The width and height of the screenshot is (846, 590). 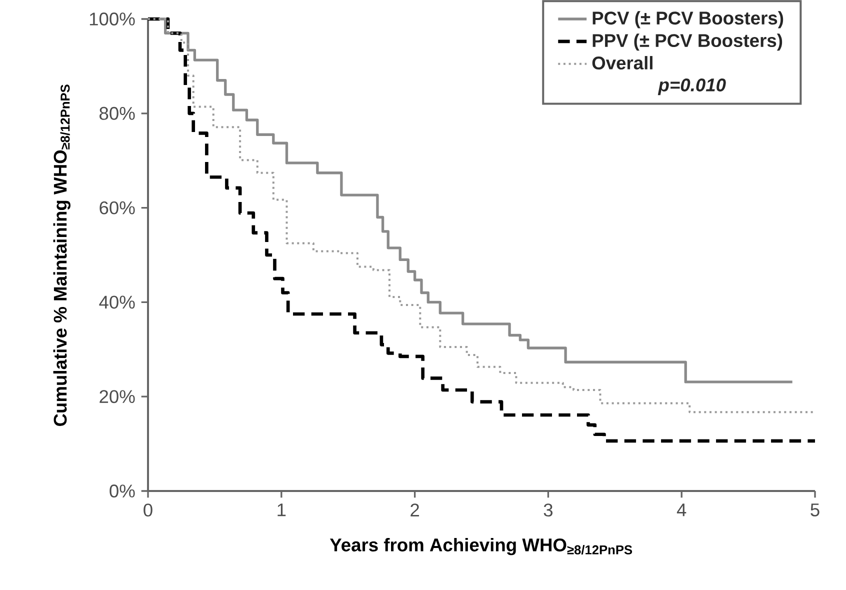 What do you see at coordinates (481, 547) in the screenshot?
I see `x-axis-title: Years from Achieving WHO$_{≥8/12PnPS}$` at bounding box center [481, 547].